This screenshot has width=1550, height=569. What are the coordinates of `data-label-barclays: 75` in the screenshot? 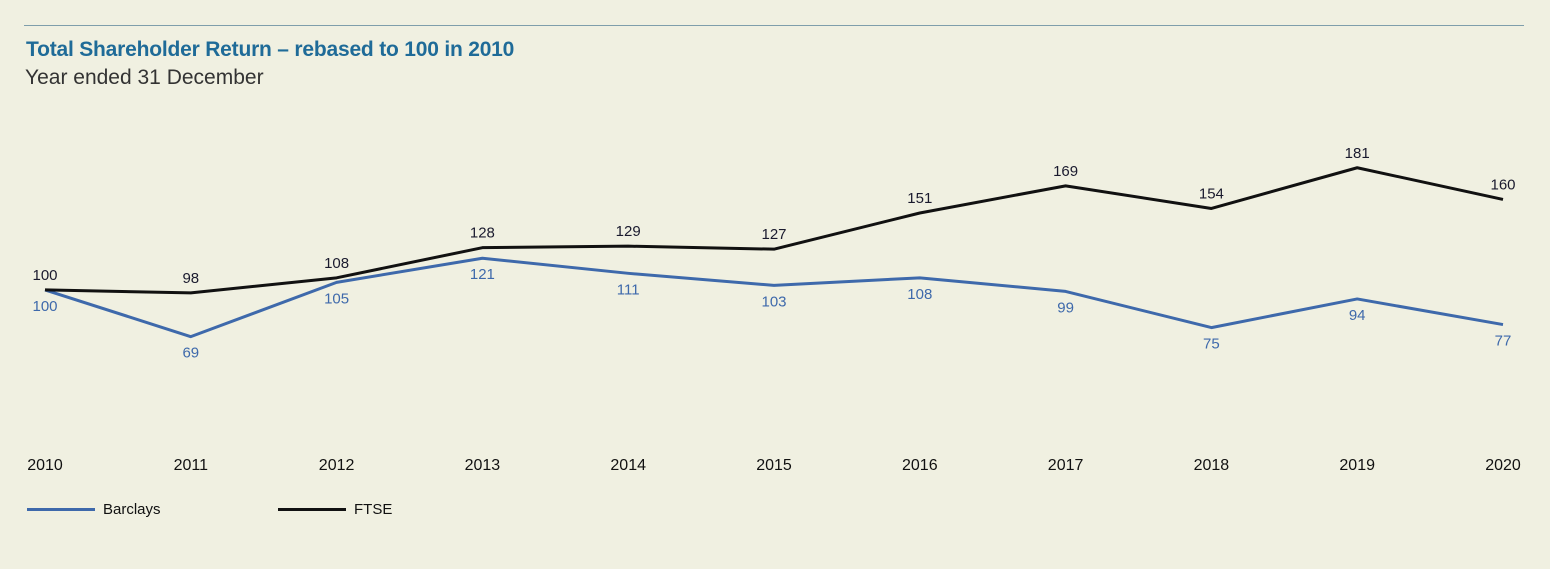 It's located at (1211, 344).